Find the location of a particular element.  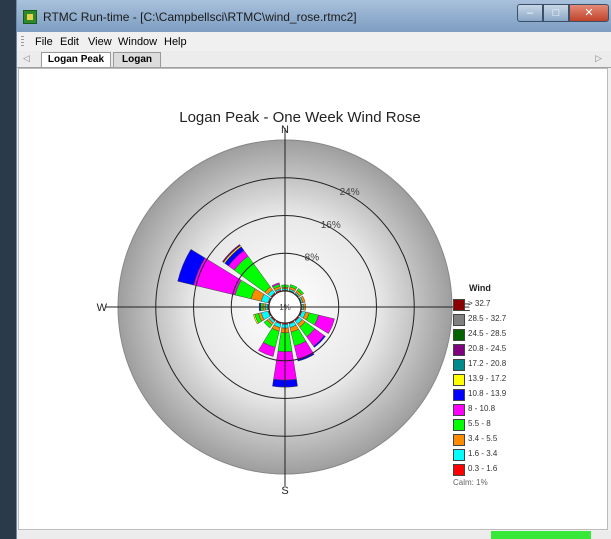

legend-label: 8 - 10.8 is located at coordinates (482, 408).